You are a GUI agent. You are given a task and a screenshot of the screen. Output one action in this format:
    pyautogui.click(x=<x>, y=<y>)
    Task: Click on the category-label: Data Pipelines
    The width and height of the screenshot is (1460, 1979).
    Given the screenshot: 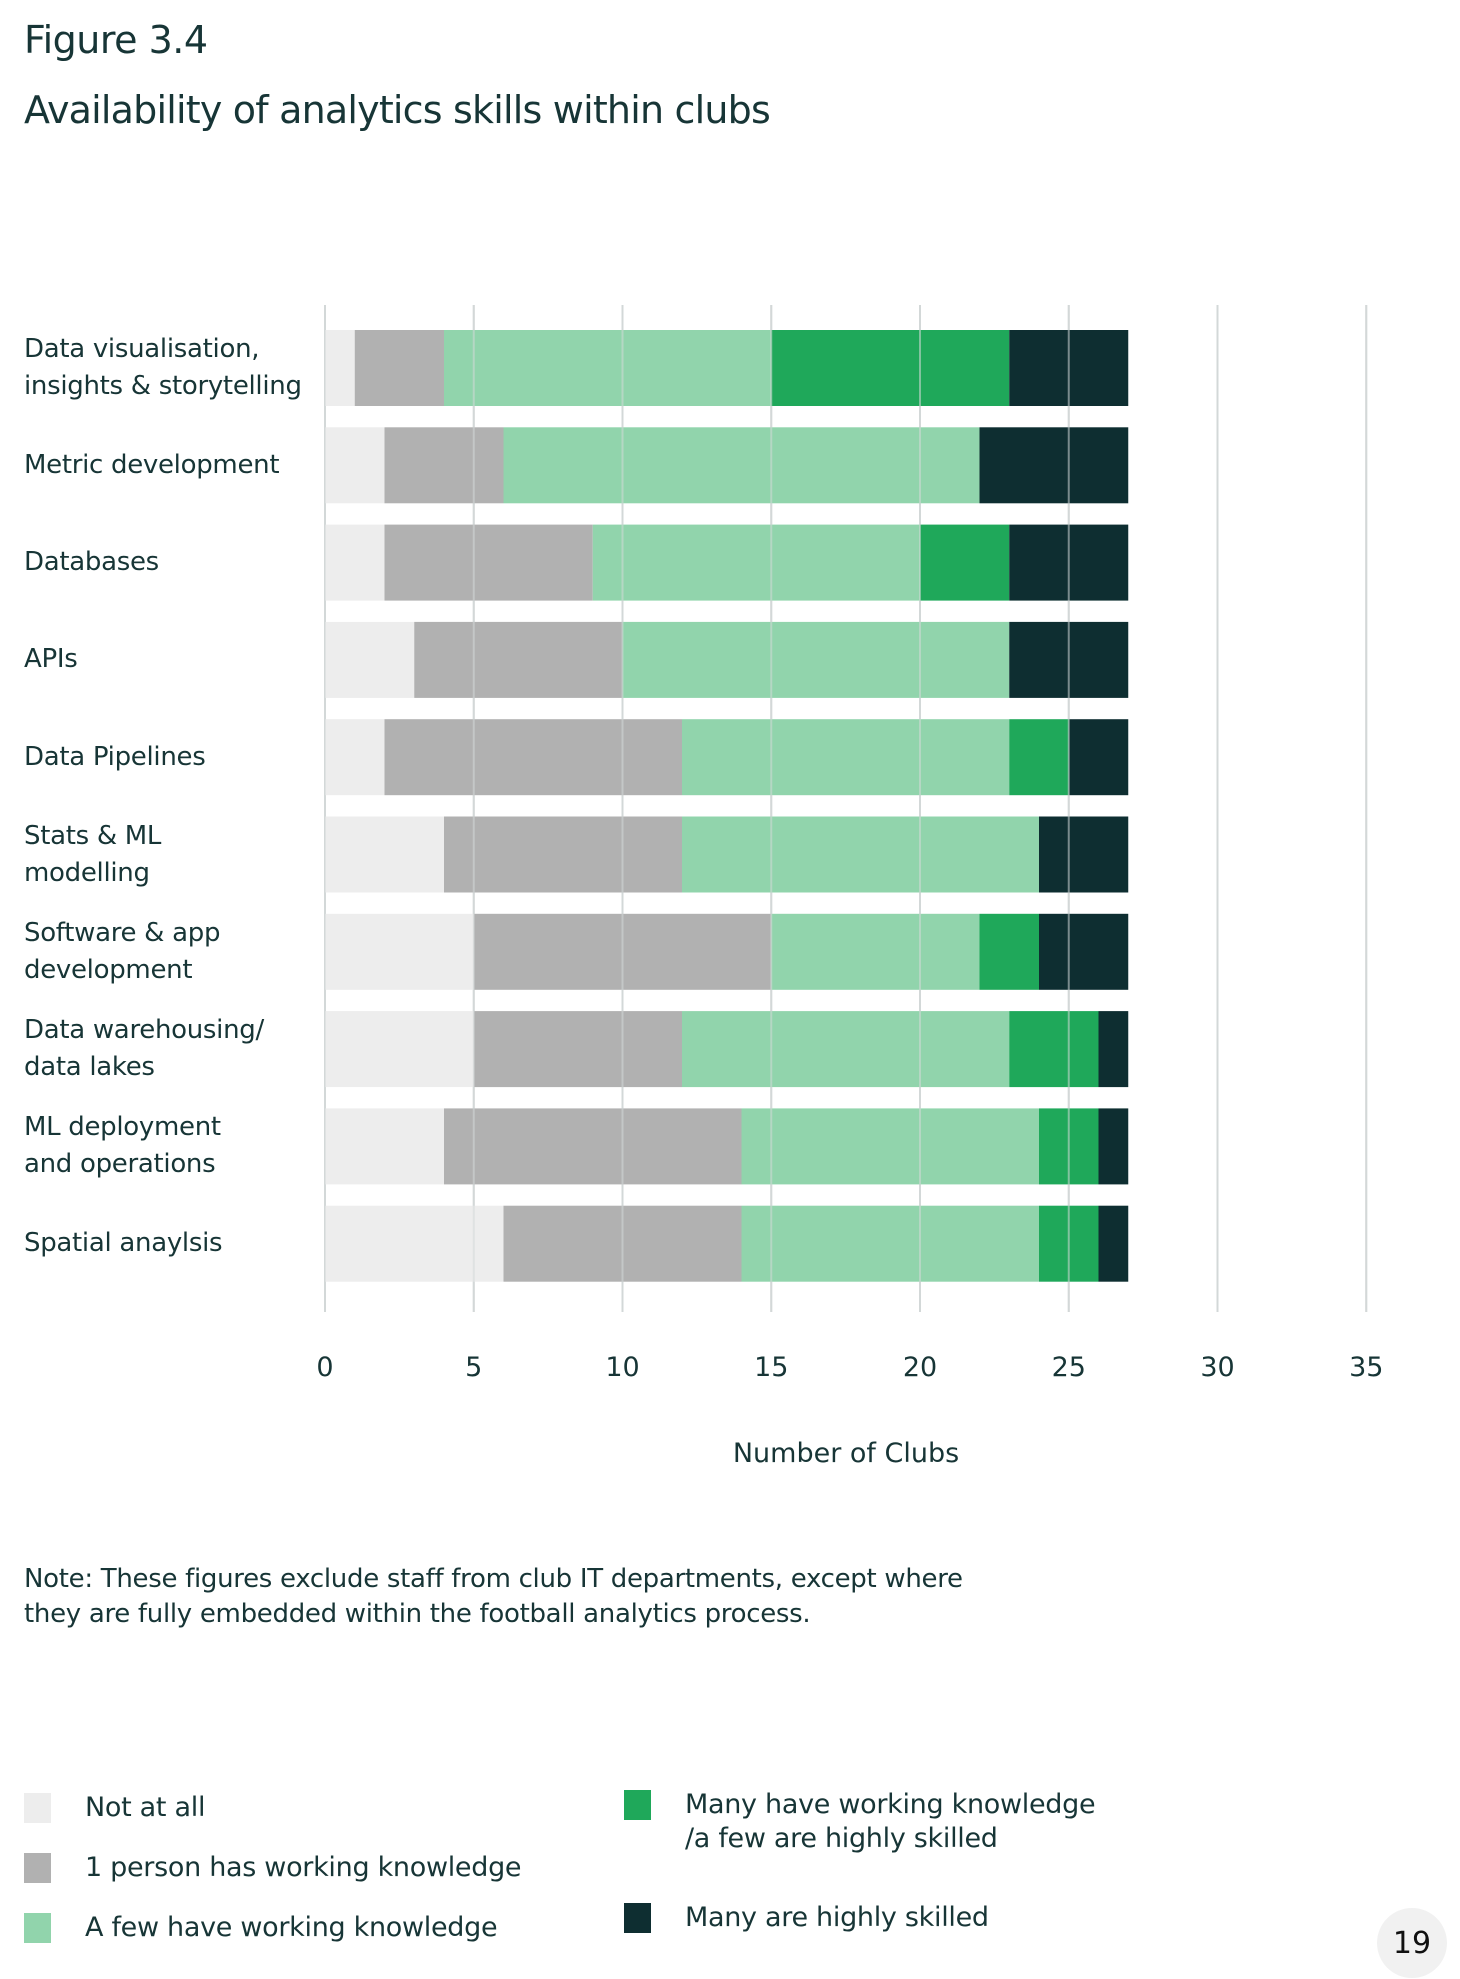 What is the action you would take?
    pyautogui.click(x=115, y=756)
    